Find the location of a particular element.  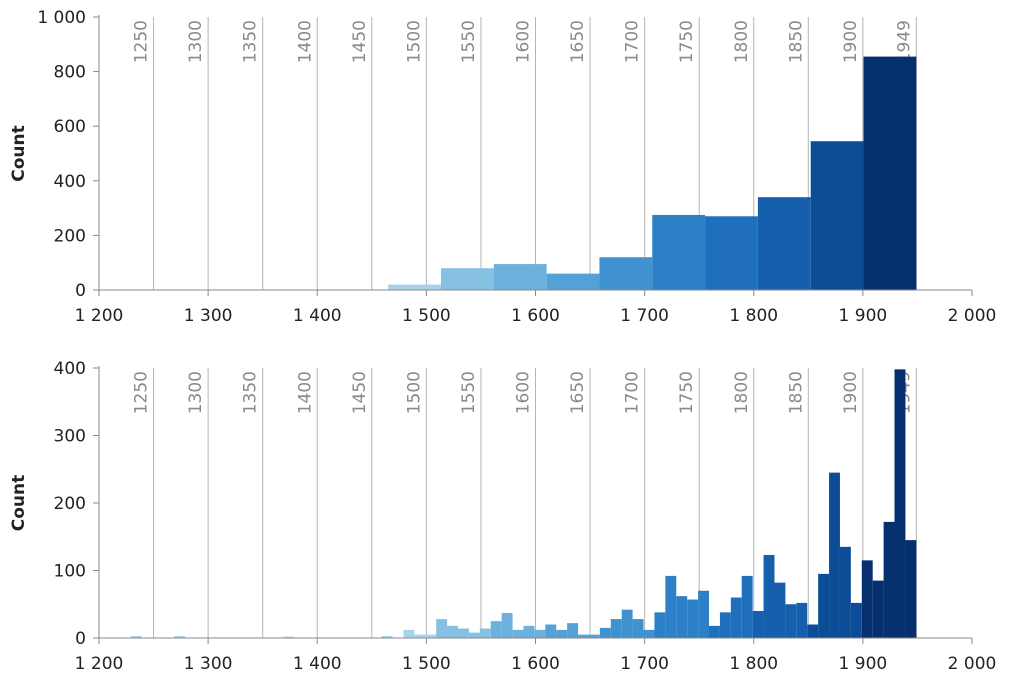

y-tick-label: 600 is located at coordinates (70, 127).